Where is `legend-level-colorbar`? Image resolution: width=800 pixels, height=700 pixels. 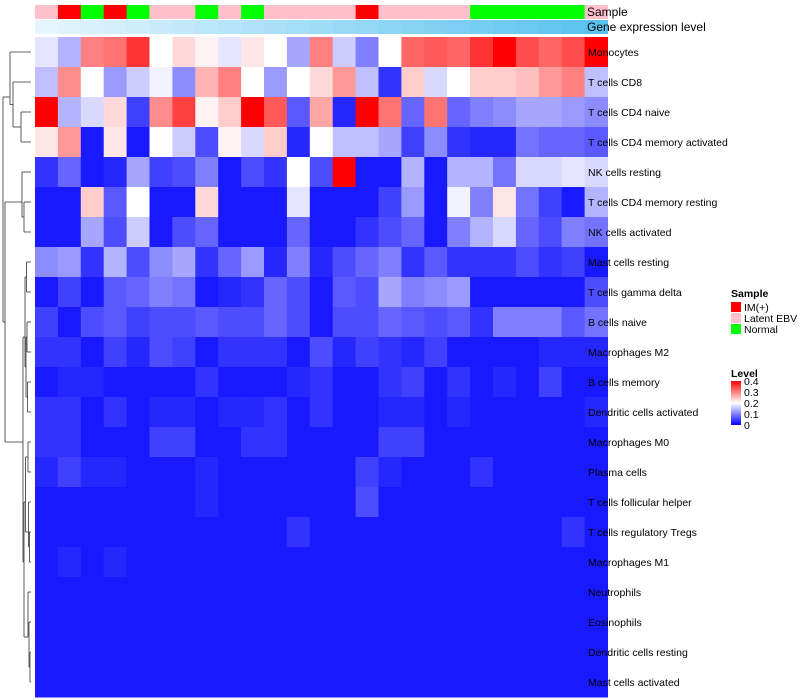 legend-level-colorbar is located at coordinates (736, 403).